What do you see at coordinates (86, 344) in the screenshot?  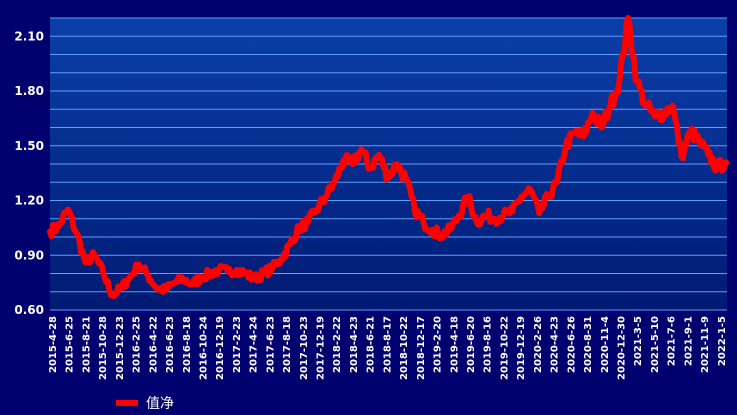 I see `x-tick-label: 2015-8-21` at bounding box center [86, 344].